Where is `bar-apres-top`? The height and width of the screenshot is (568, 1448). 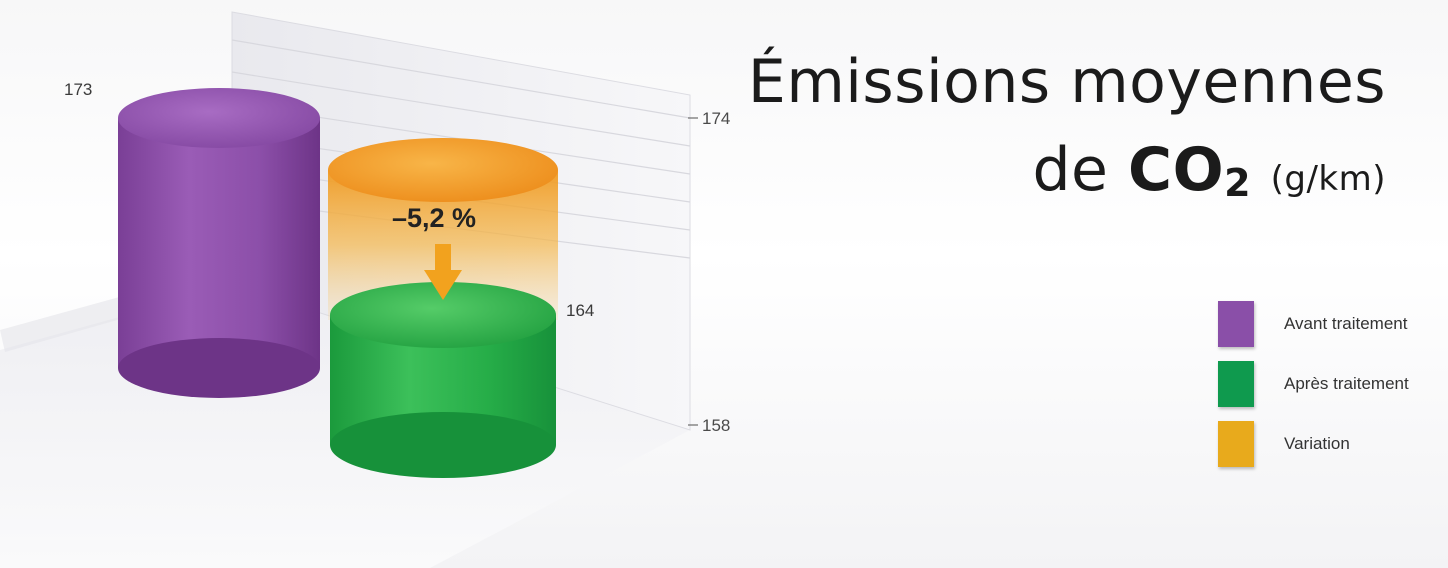 bar-apres-top is located at coordinates (443, 315).